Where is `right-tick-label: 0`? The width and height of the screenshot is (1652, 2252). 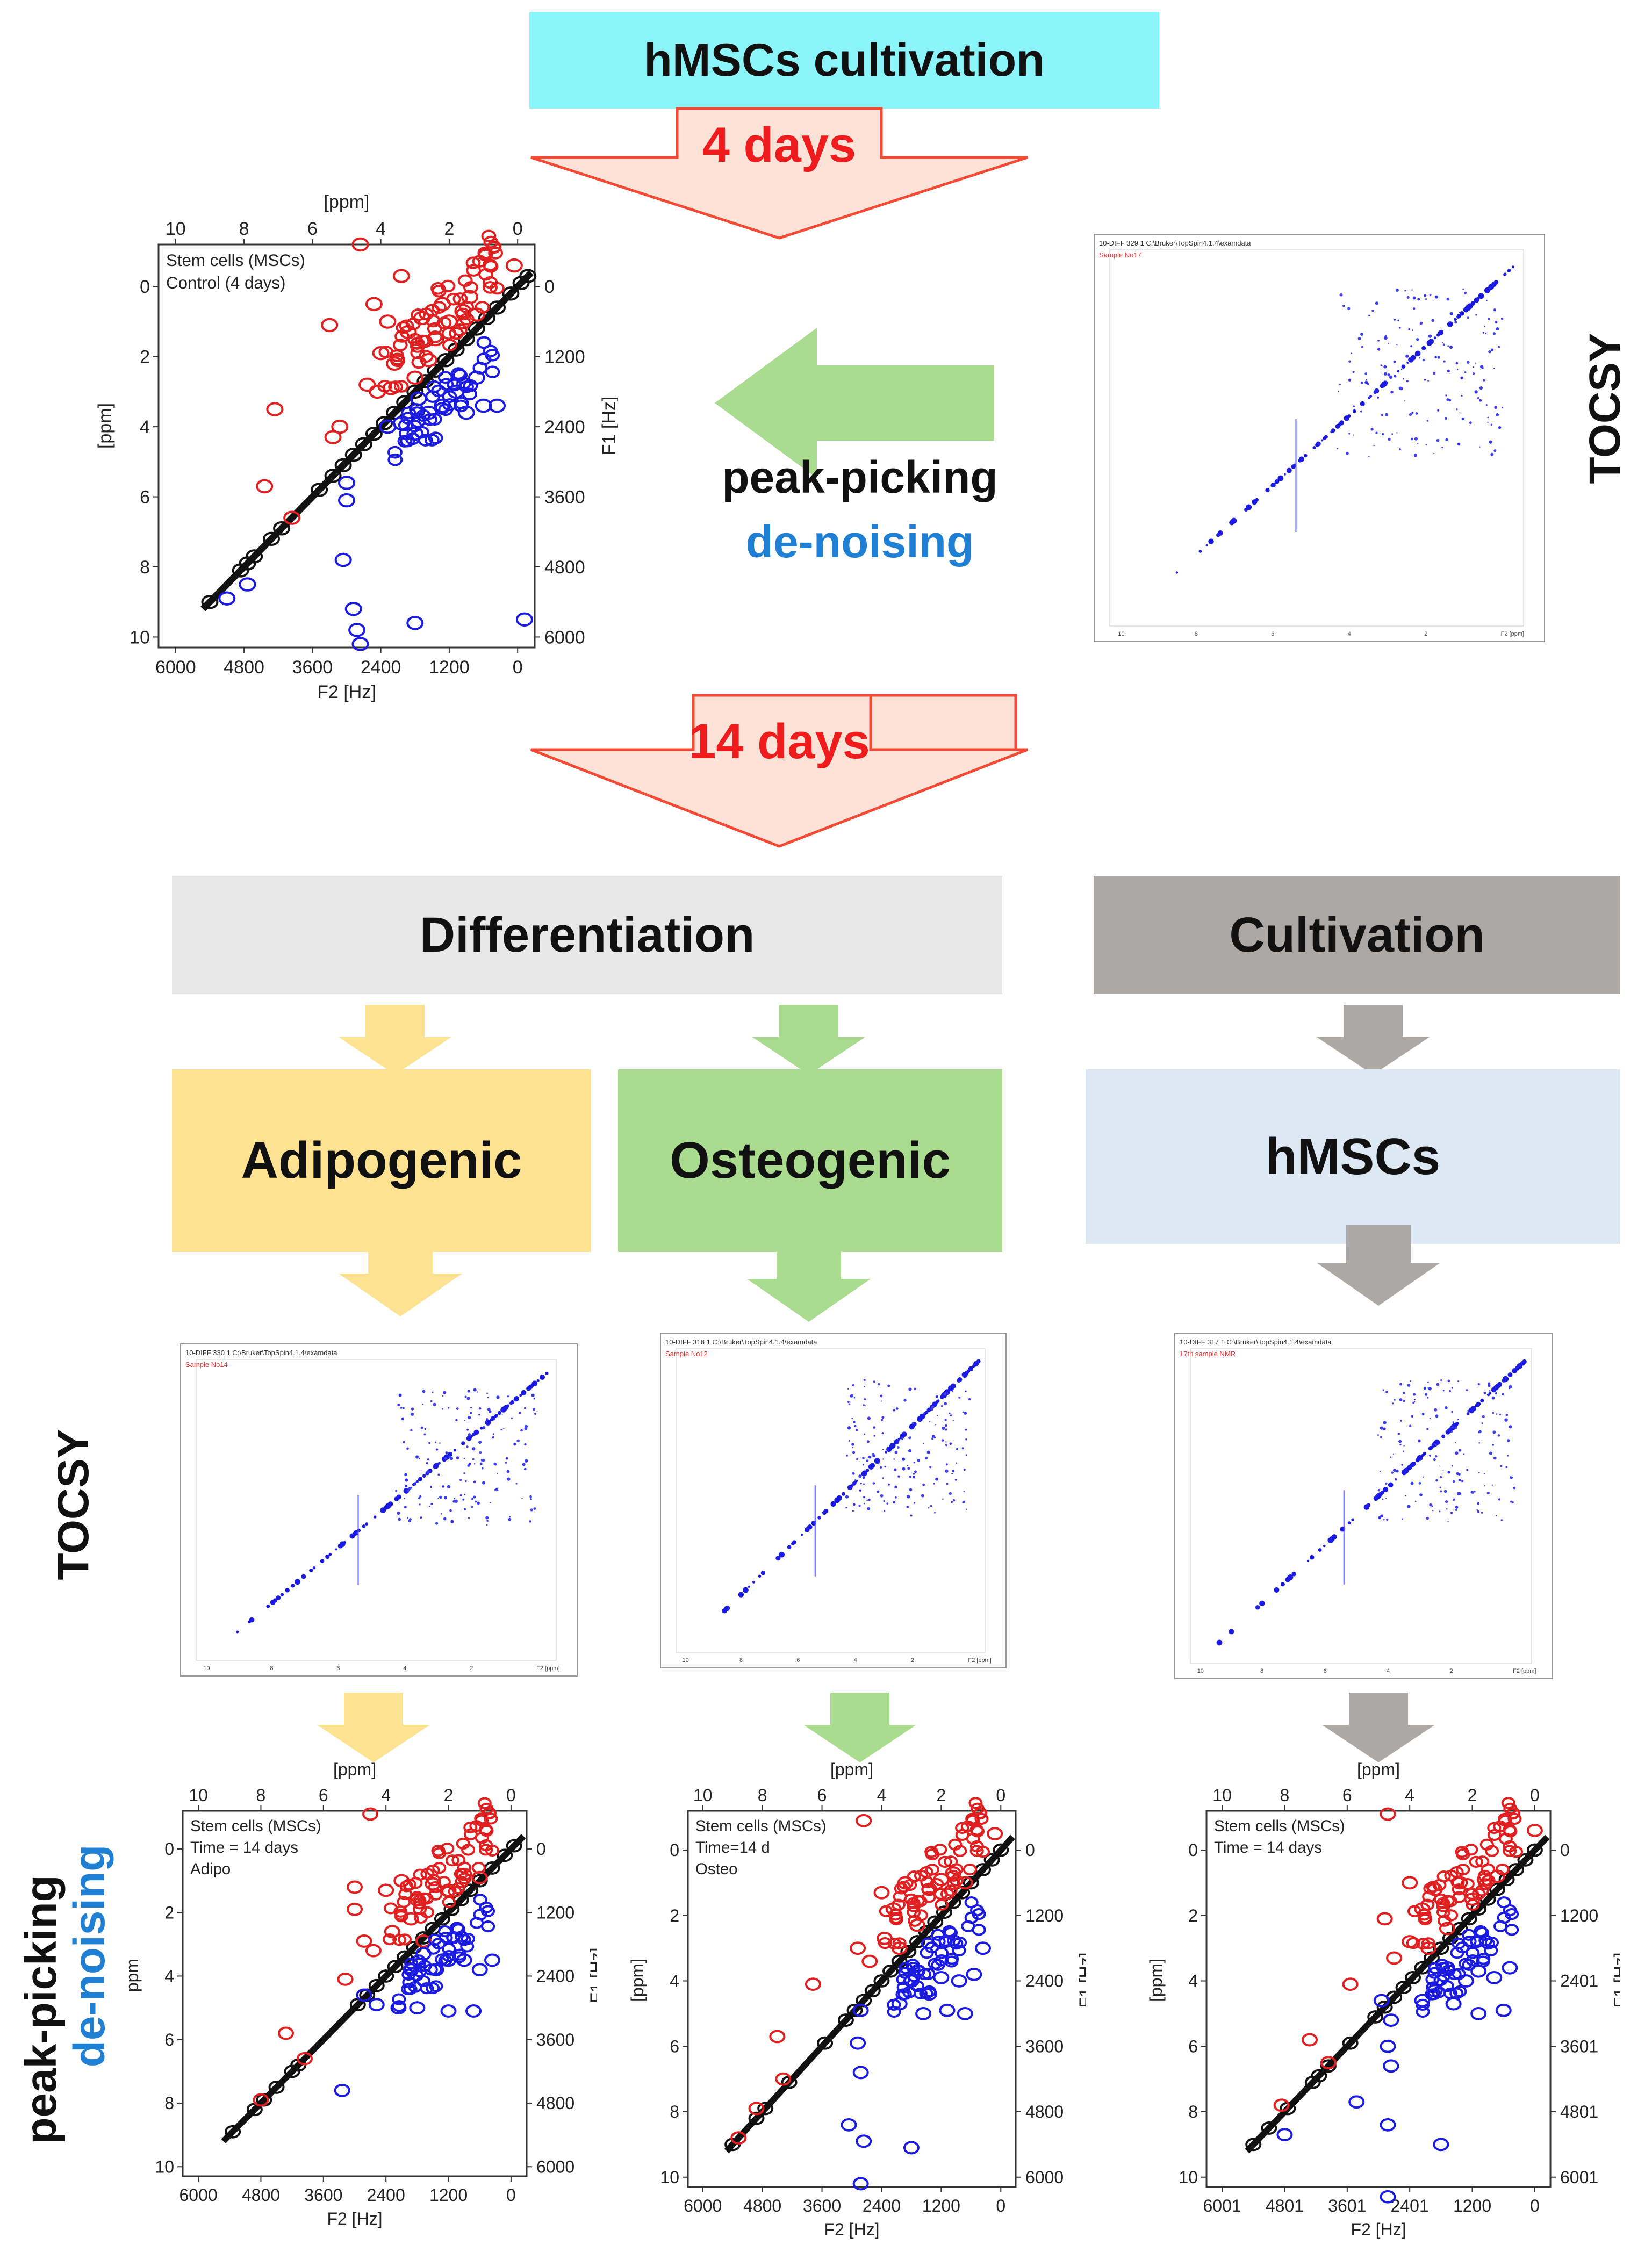 right-tick-label: 0 is located at coordinates (1030, 1850).